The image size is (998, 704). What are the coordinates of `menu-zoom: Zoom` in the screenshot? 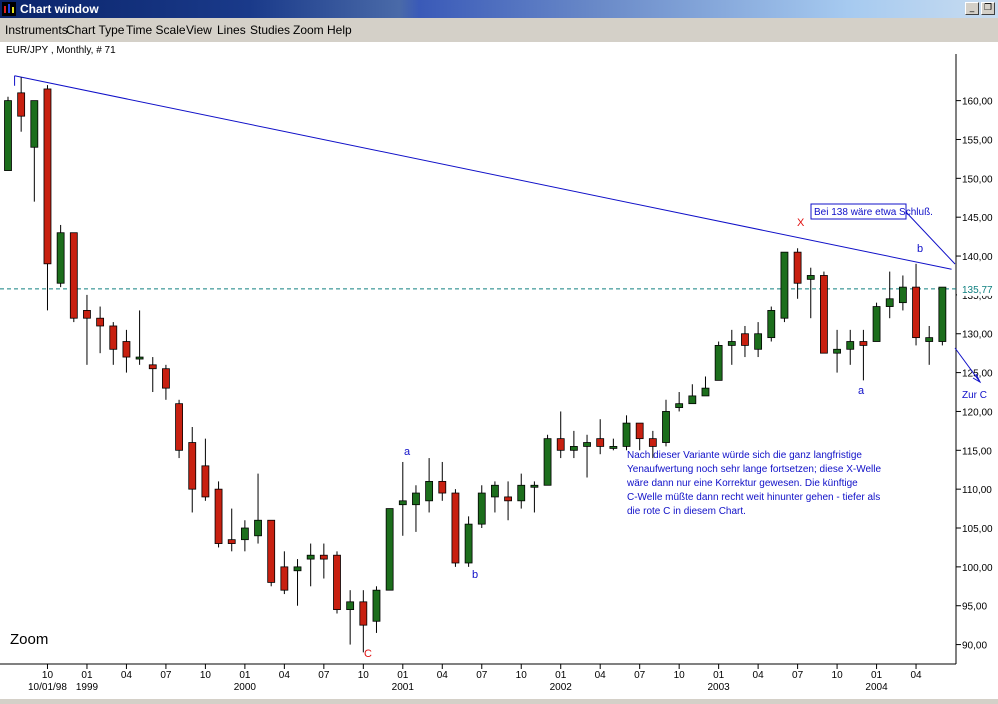 It's located at (308, 30).